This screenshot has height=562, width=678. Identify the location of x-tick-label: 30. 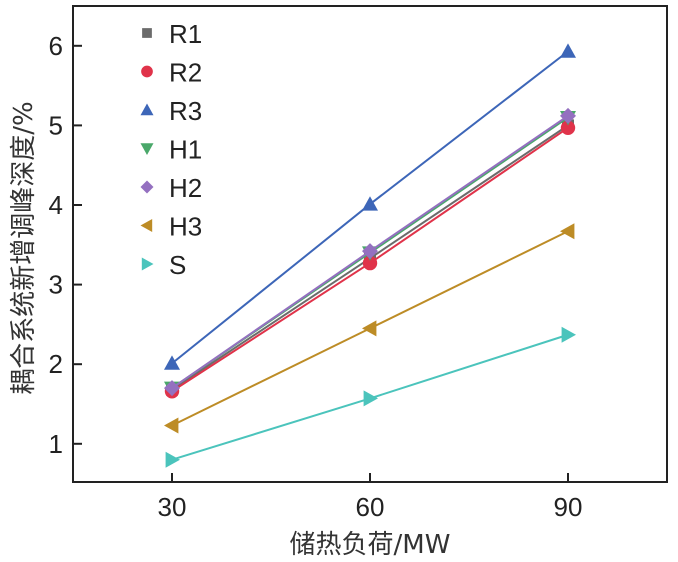
(172, 507).